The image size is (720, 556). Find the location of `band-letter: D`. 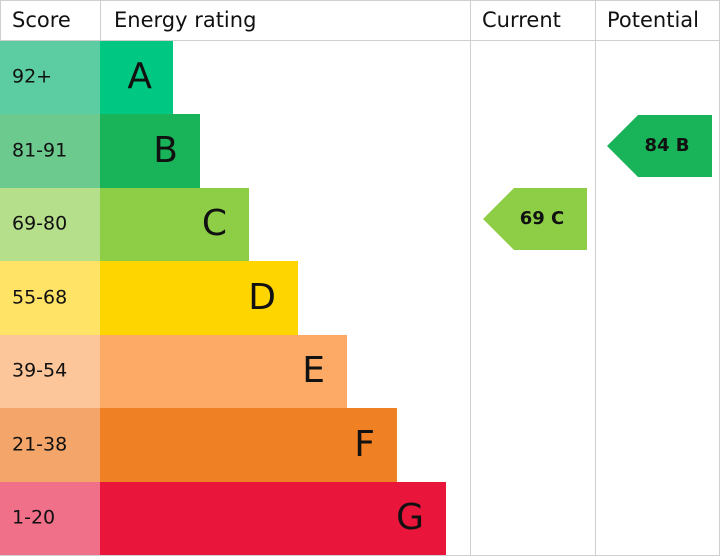

band-letter: D is located at coordinates (262, 297).